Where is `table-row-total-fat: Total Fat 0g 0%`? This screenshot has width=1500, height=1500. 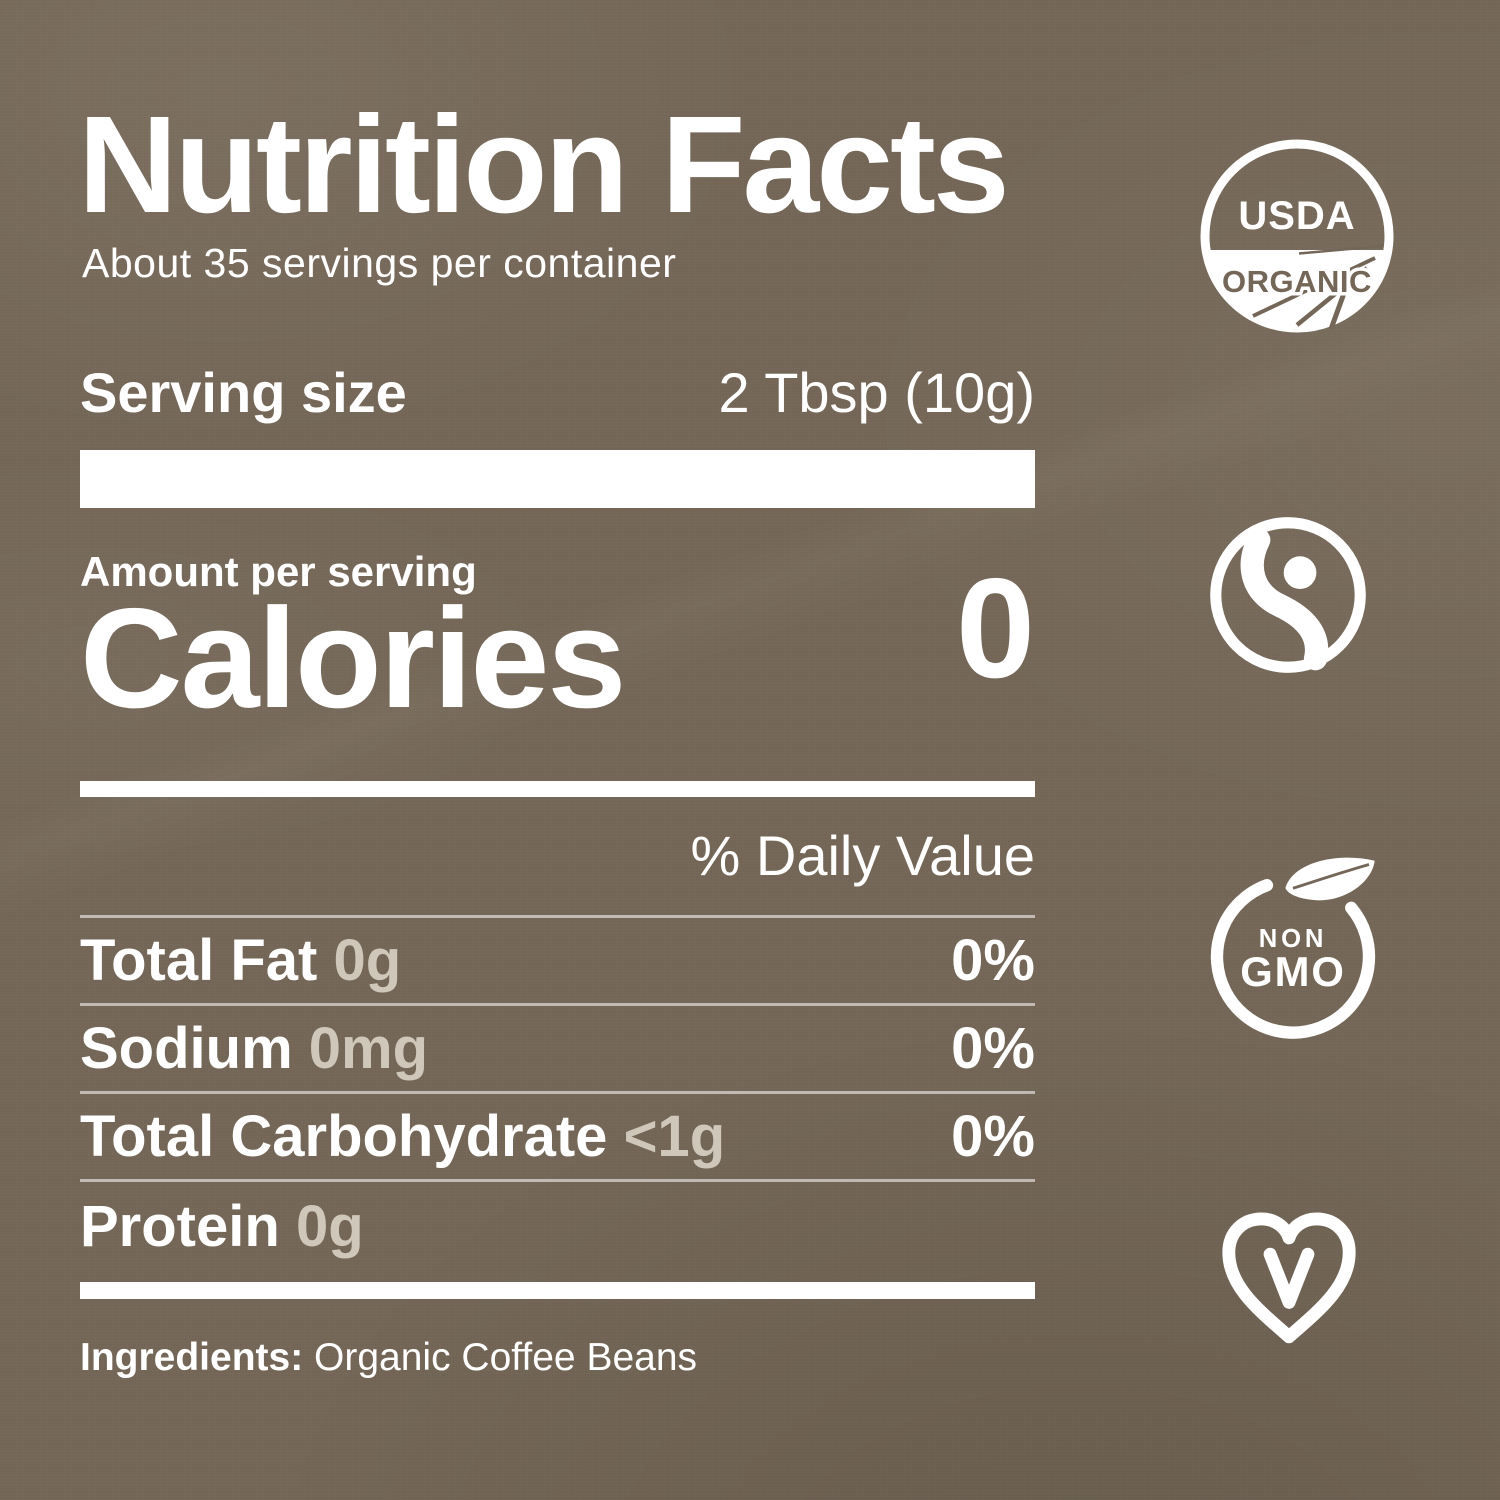
table-row-total-fat: Total Fat 0g 0% is located at coordinates (557, 962).